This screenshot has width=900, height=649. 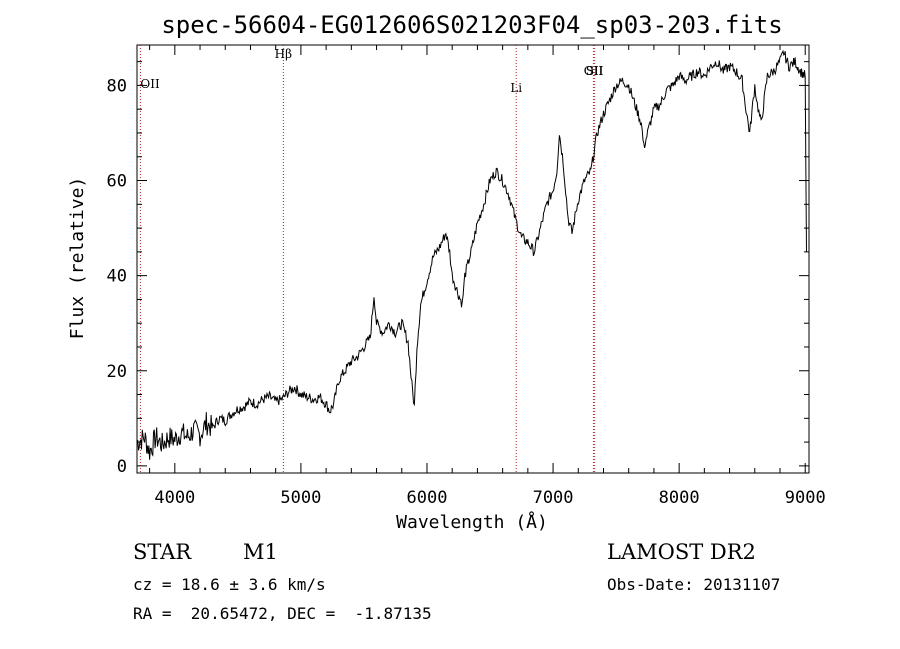 I want to click on y-tick-label: 40, so click(x=117, y=277).